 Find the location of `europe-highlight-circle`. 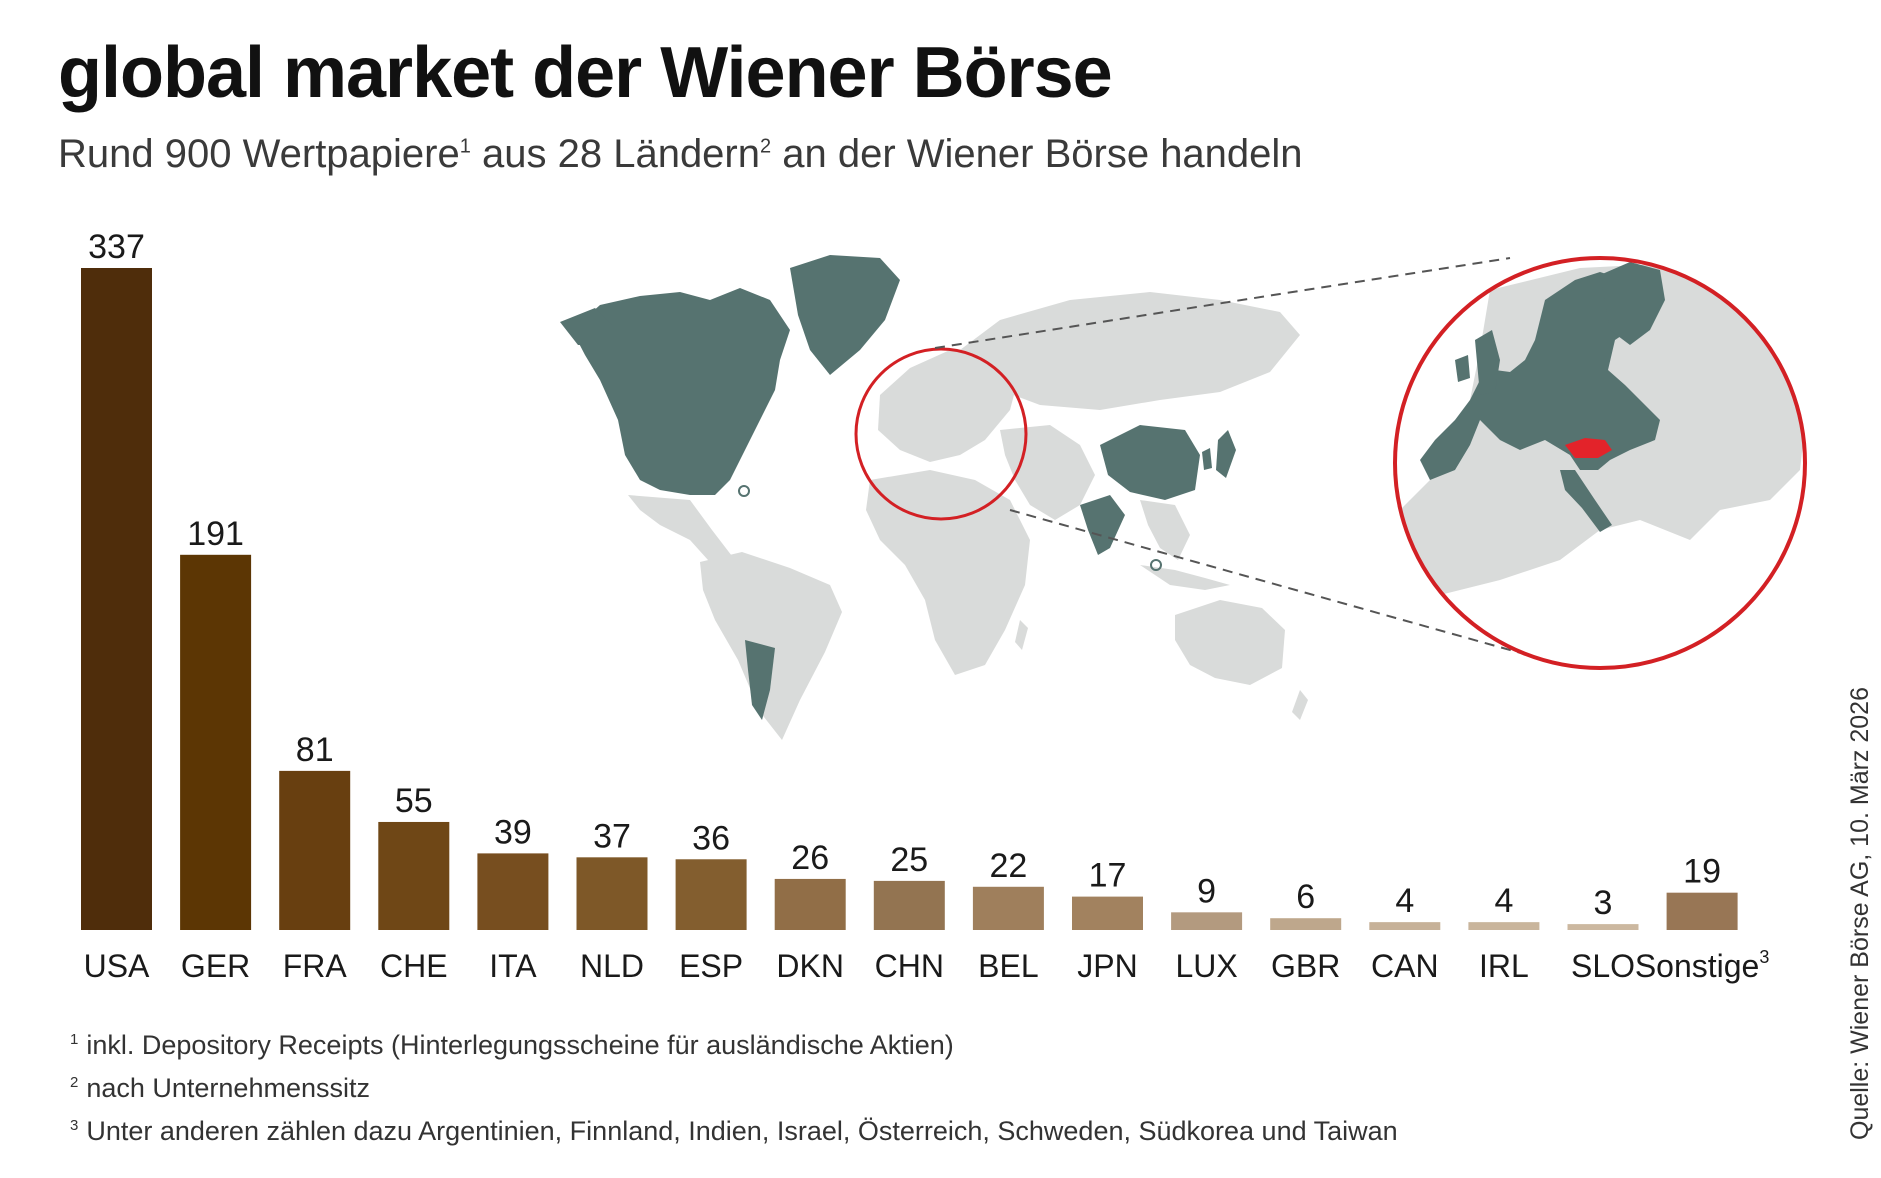

europe-highlight-circle is located at coordinates (941, 434).